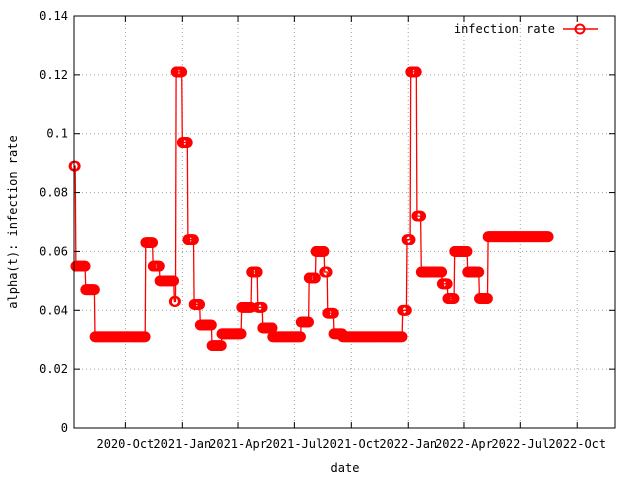 The image size is (640, 480). I want to click on y-tick-label: 0.06, so click(53, 251).